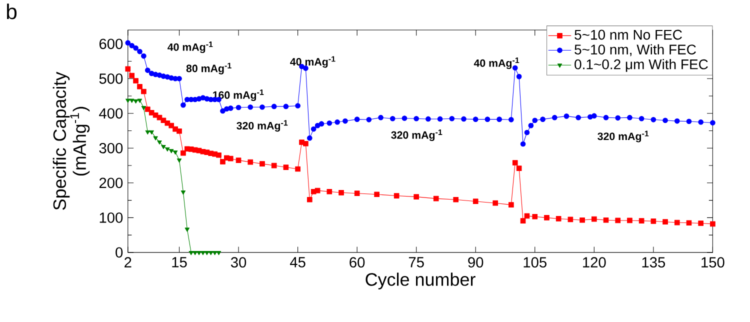 The image size is (750, 322). I want to click on y-tick-label: 500, so click(111, 79).